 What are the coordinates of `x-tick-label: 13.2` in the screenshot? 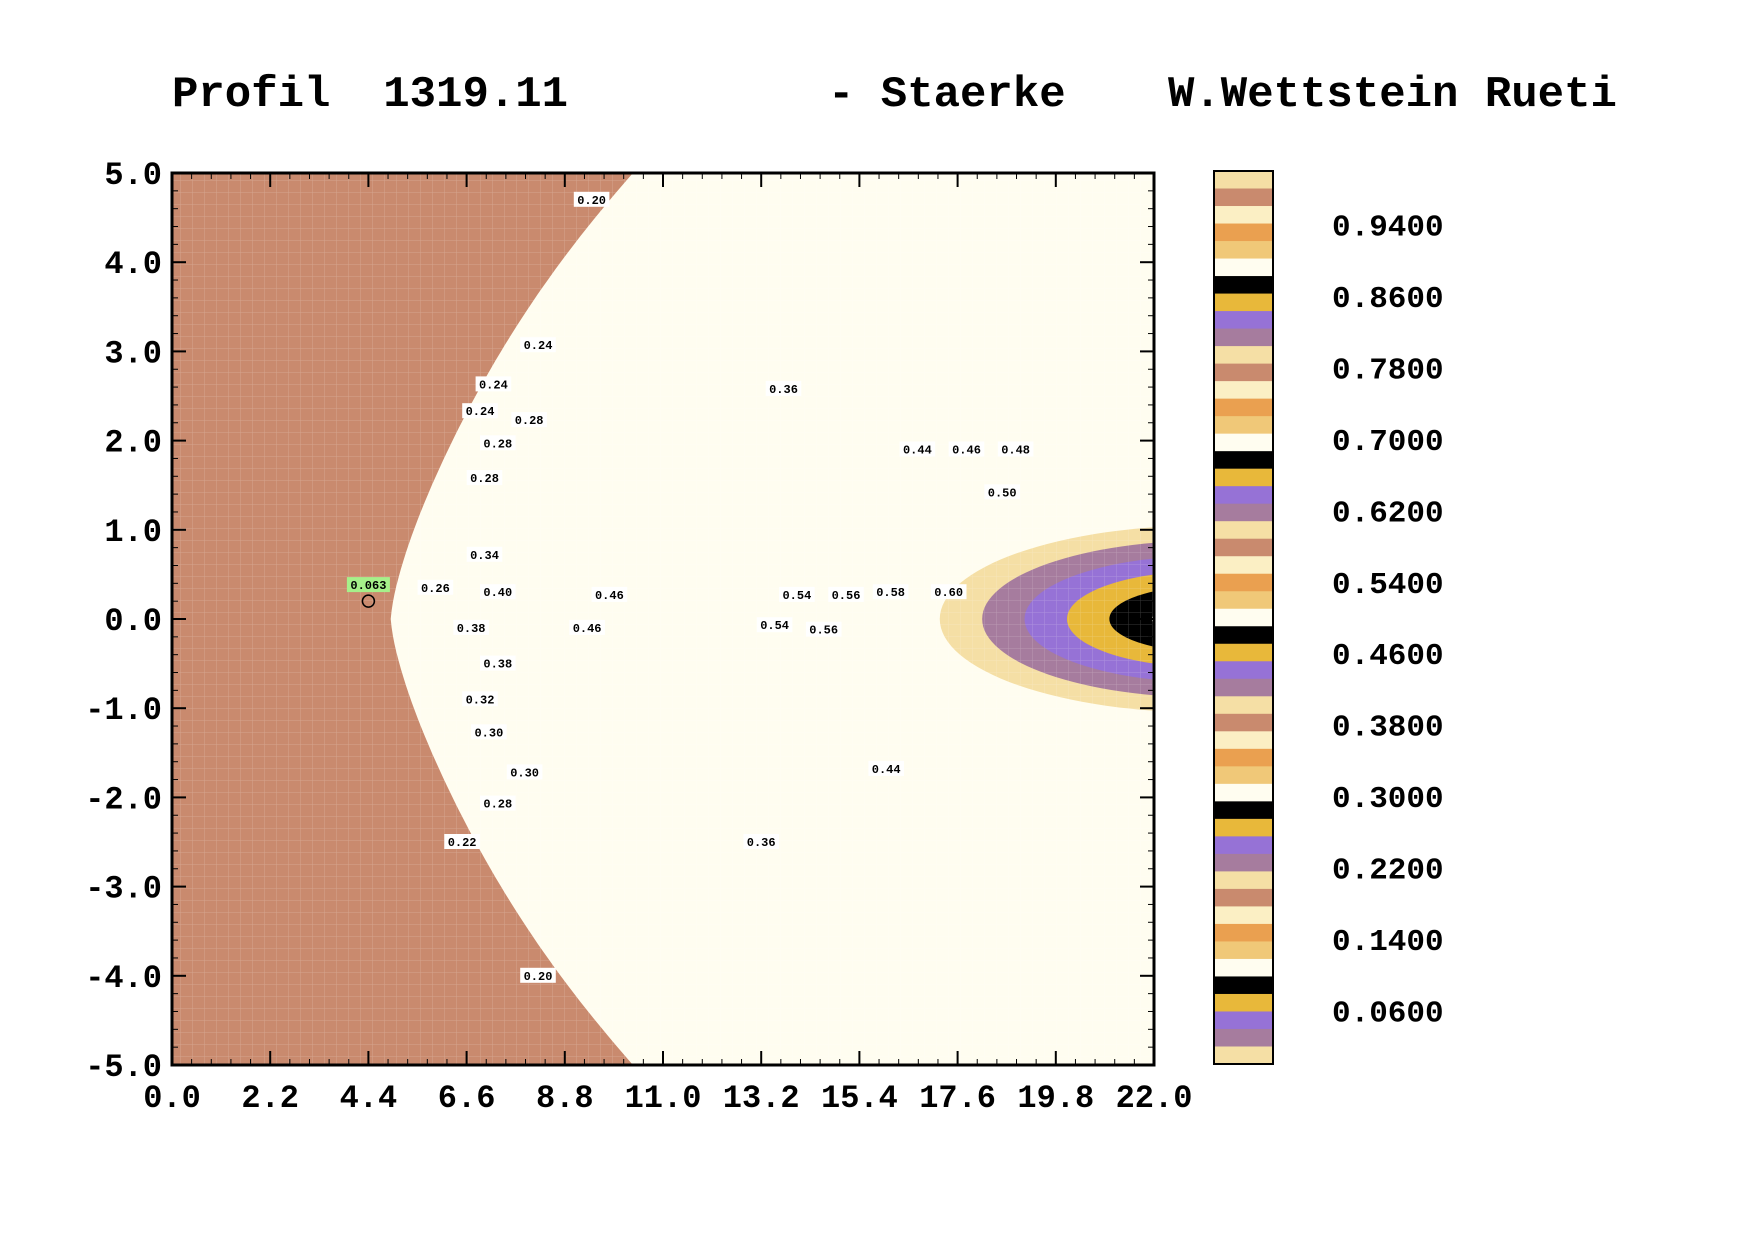 It's located at (761, 1098).